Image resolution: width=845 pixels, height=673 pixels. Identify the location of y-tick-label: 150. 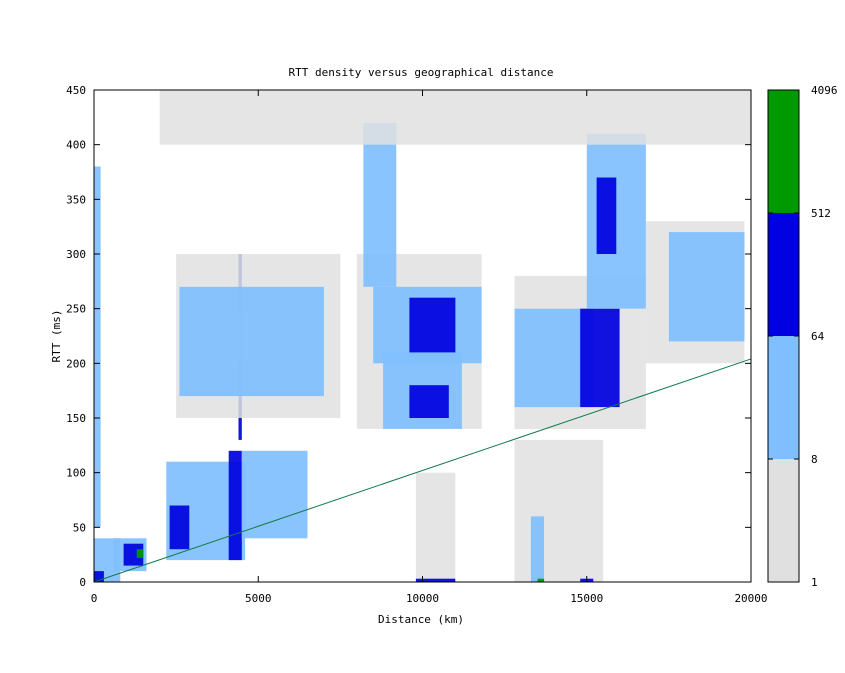
(76, 418).